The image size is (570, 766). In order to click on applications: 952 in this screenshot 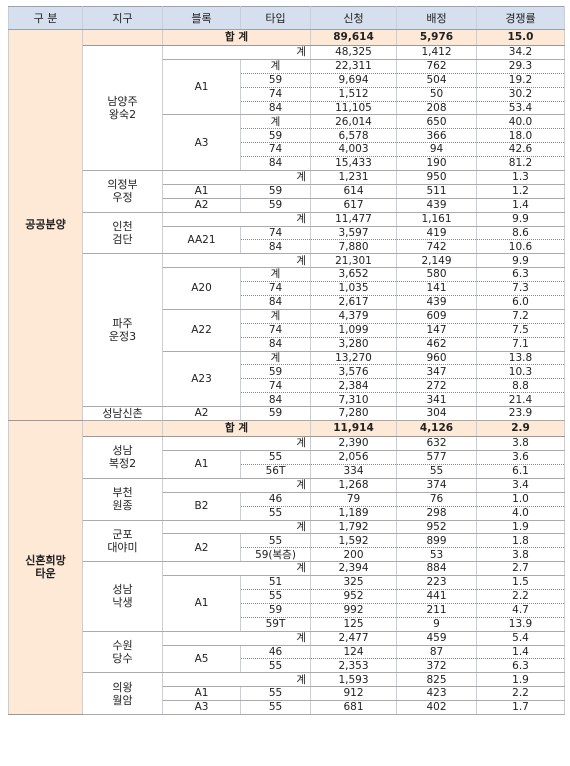, I will do `click(353, 596)`.